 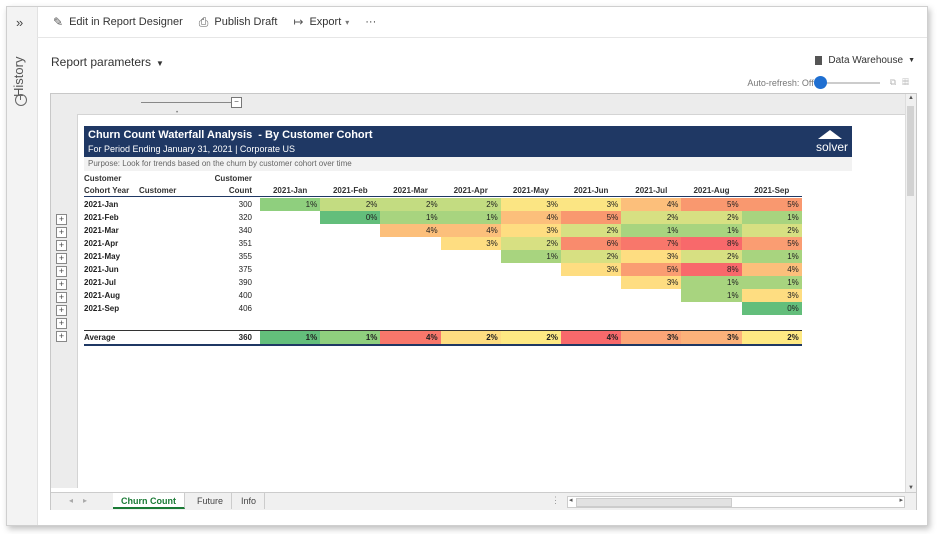 I want to click on outline-line, so click(x=186, y=102).